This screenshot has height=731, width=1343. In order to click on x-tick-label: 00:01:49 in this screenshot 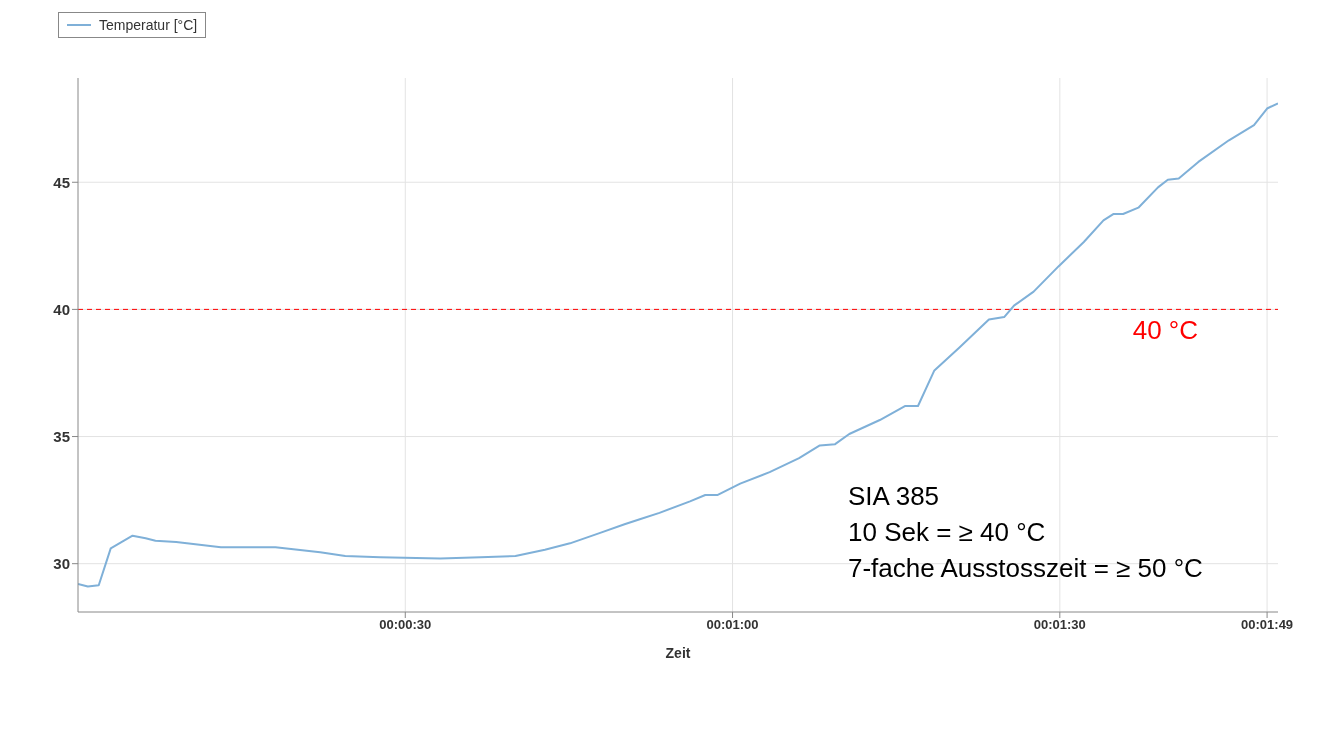, I will do `click(1267, 625)`.